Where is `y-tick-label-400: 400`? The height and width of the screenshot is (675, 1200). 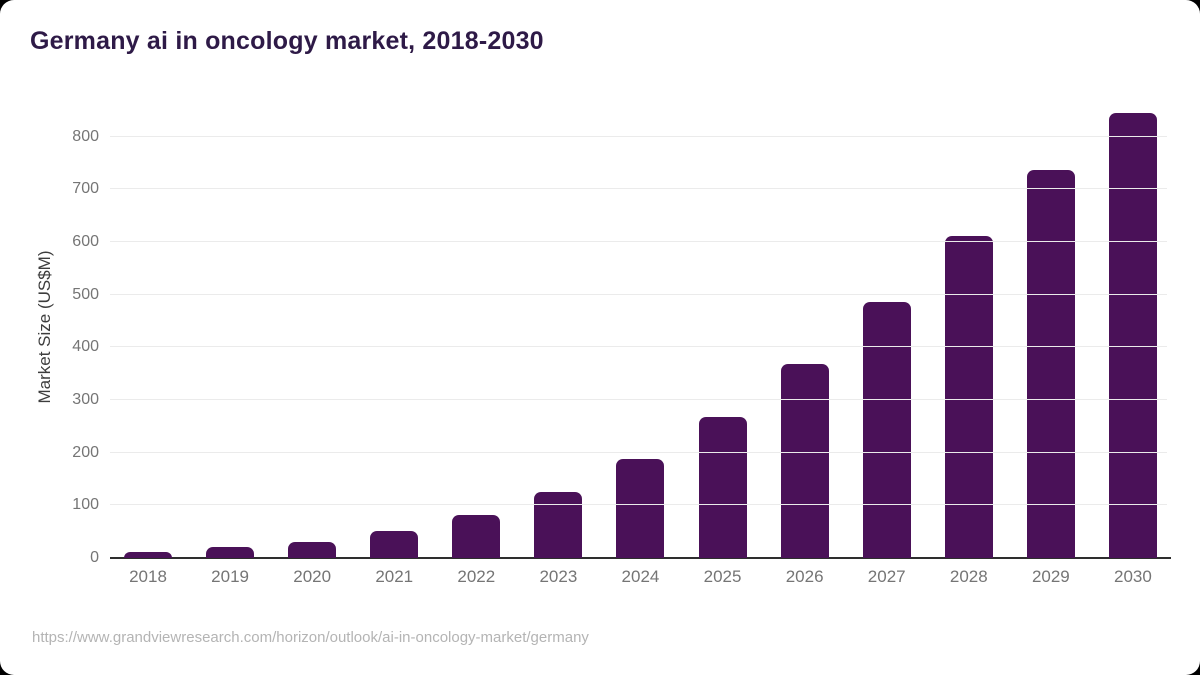
y-tick-label-400: 400 is located at coordinates (85, 347).